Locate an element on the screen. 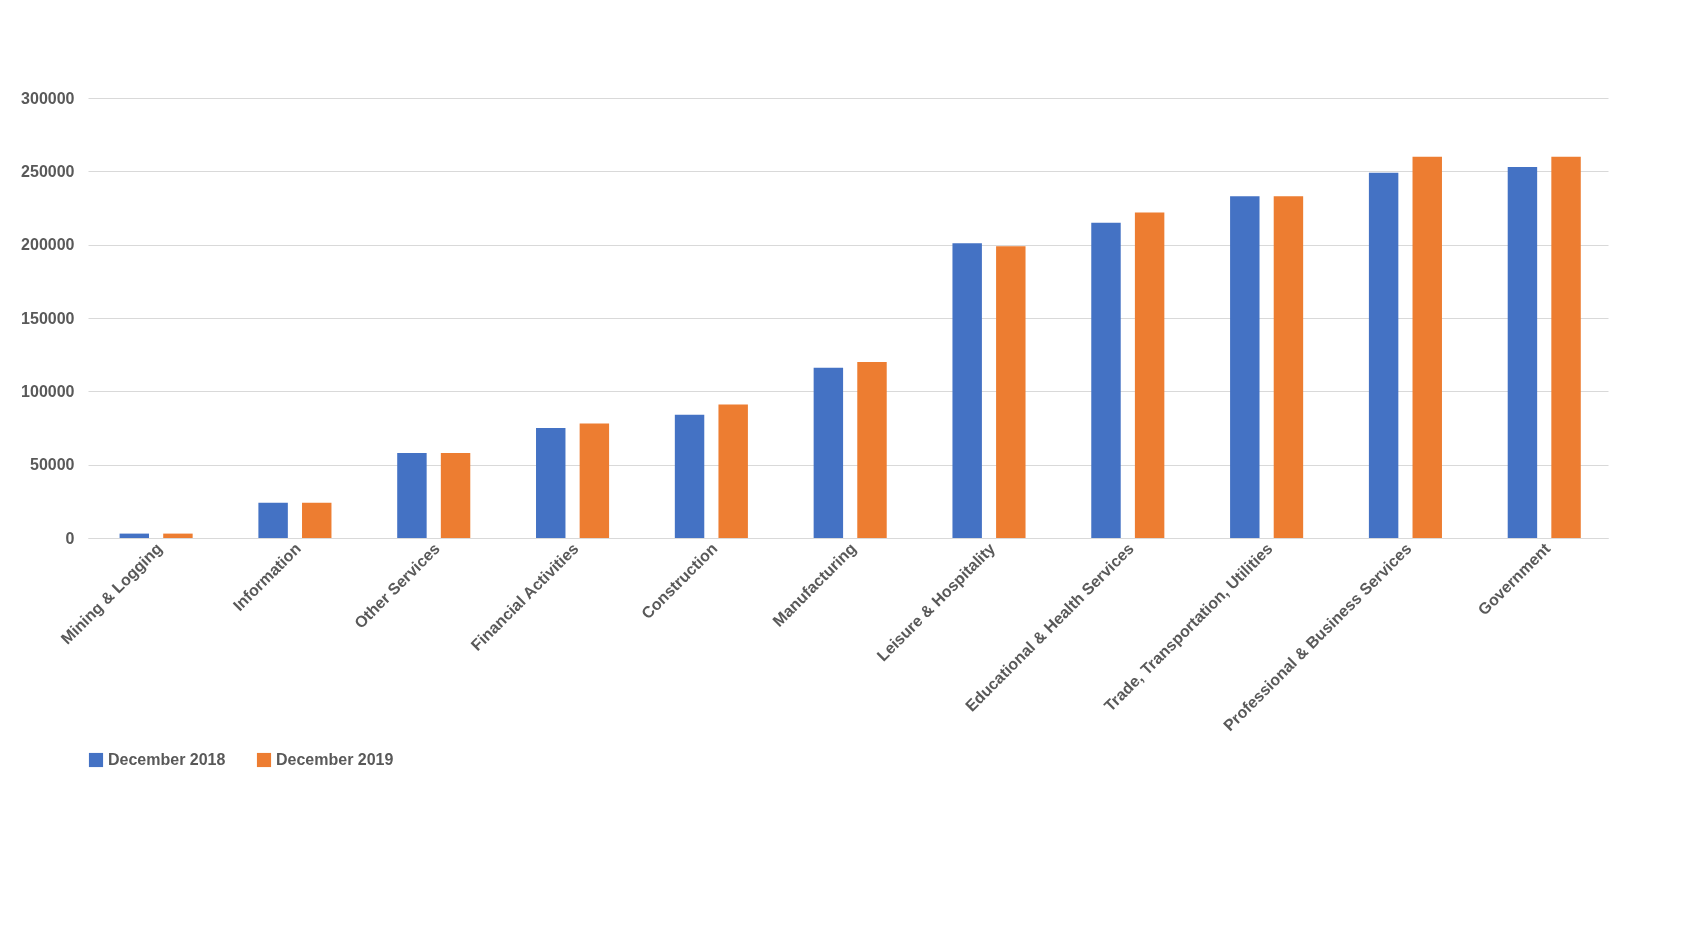 This screenshot has height=937, width=1708. y-tick-label: 300000 is located at coordinates (48, 98).